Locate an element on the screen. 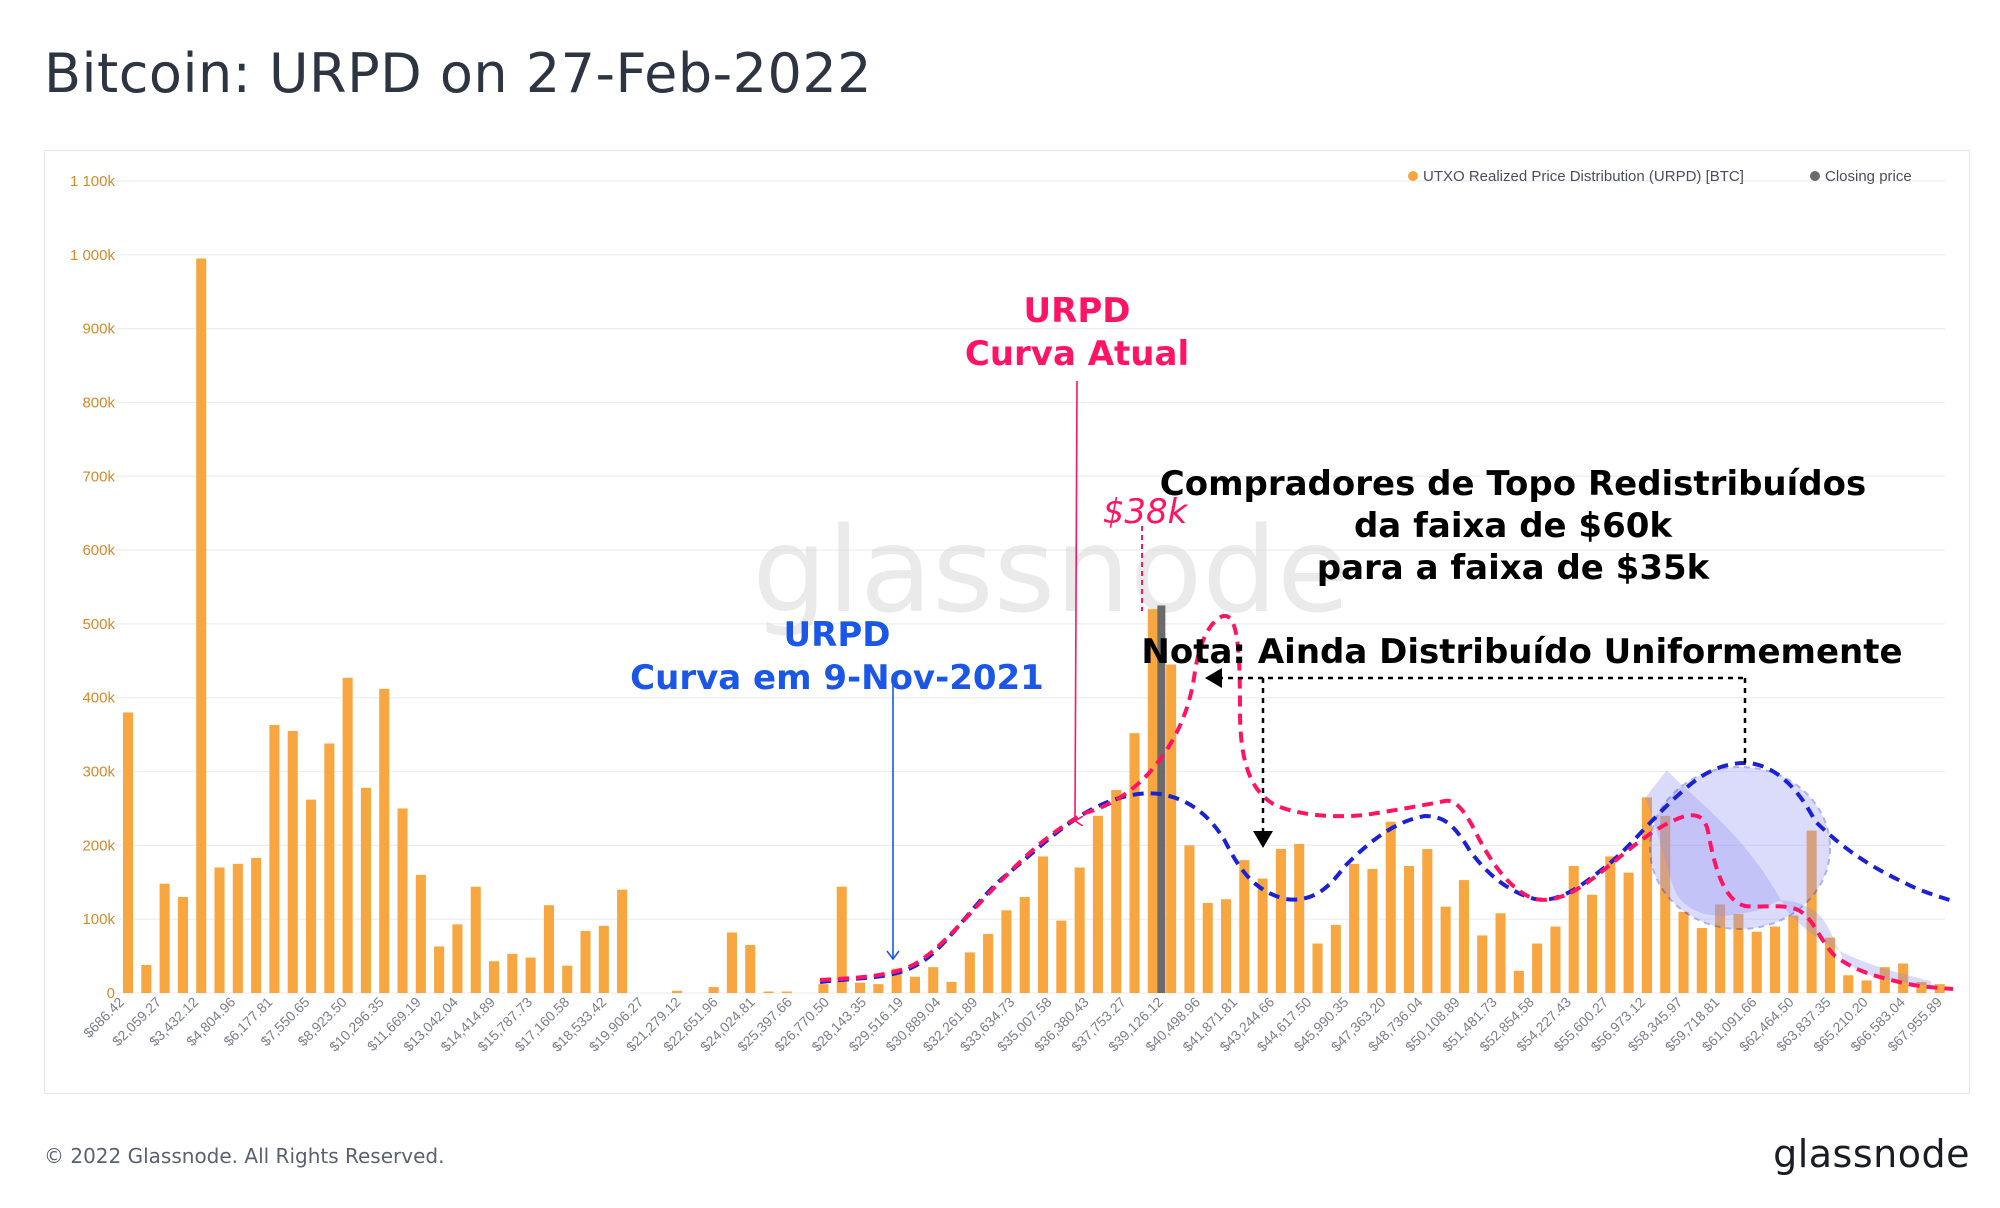 Image resolution: width=2000 pixels, height=1208 pixels. closing-price-bar is located at coordinates (1161, 799).